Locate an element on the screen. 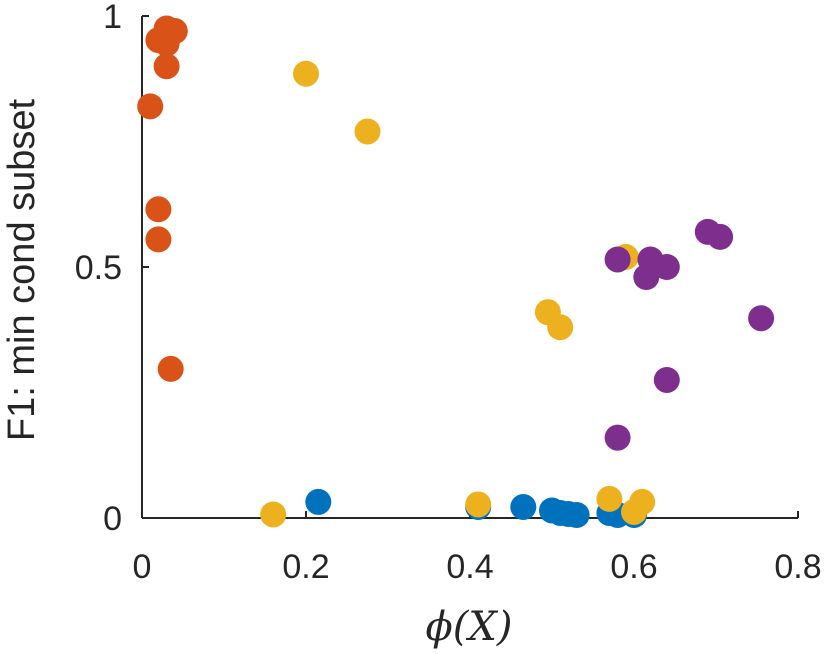  series-orange is located at coordinates (162, 198).